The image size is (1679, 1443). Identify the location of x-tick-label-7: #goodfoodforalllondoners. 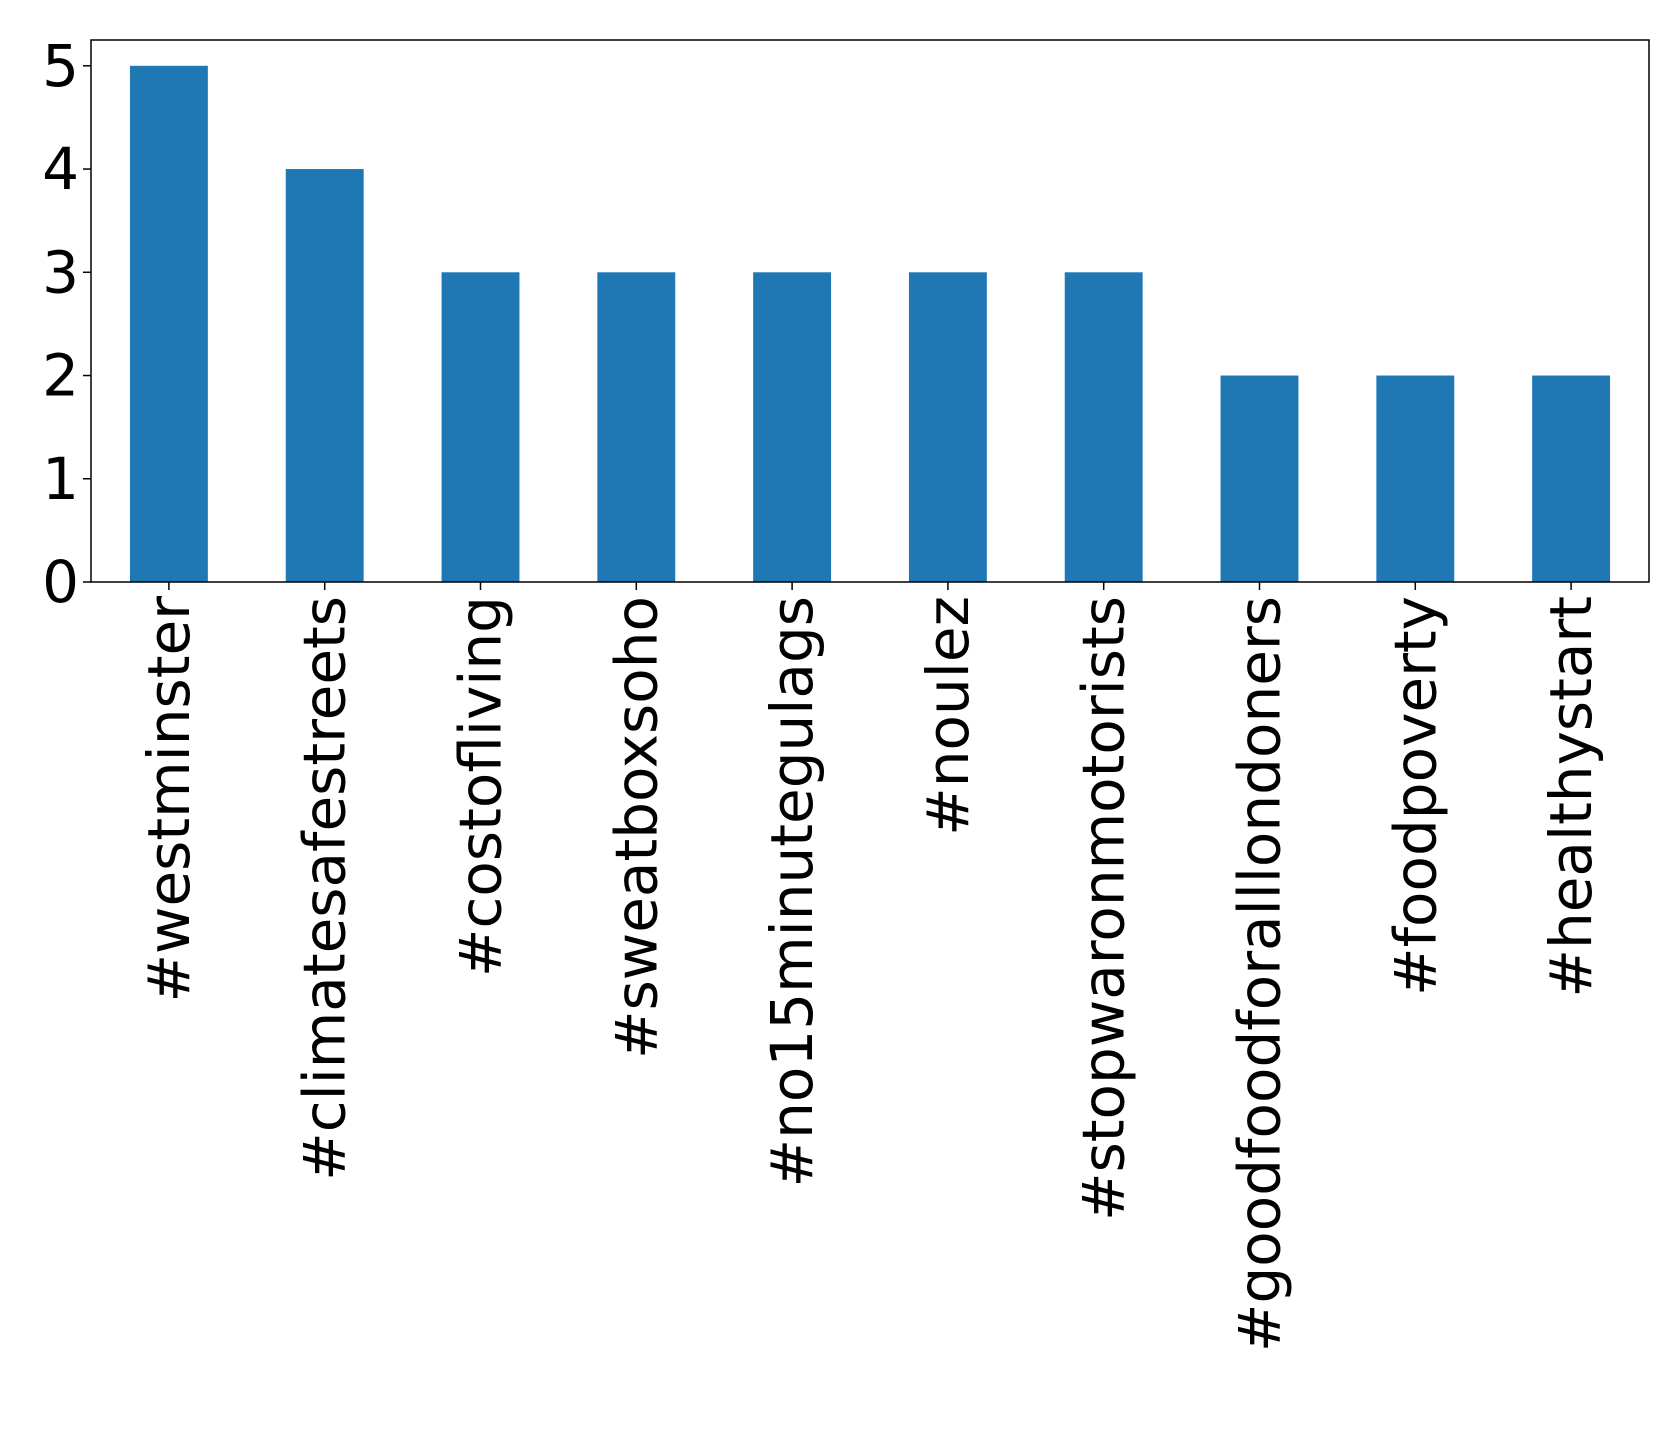
(1260, 974).